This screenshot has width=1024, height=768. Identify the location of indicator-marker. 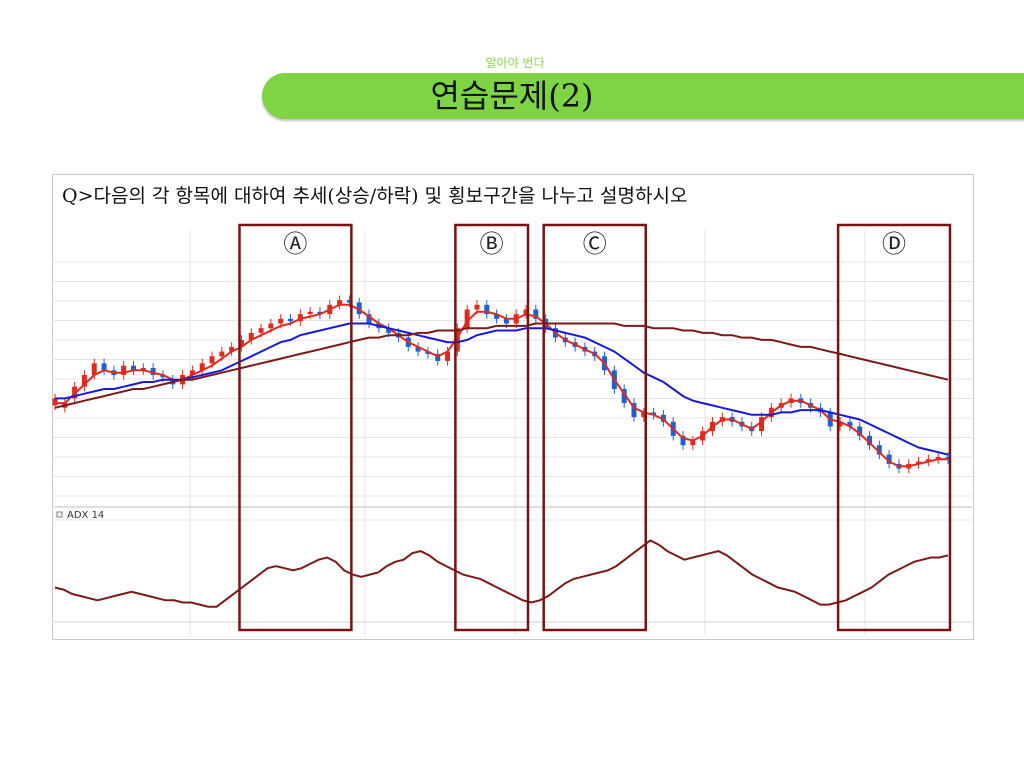
(59, 514).